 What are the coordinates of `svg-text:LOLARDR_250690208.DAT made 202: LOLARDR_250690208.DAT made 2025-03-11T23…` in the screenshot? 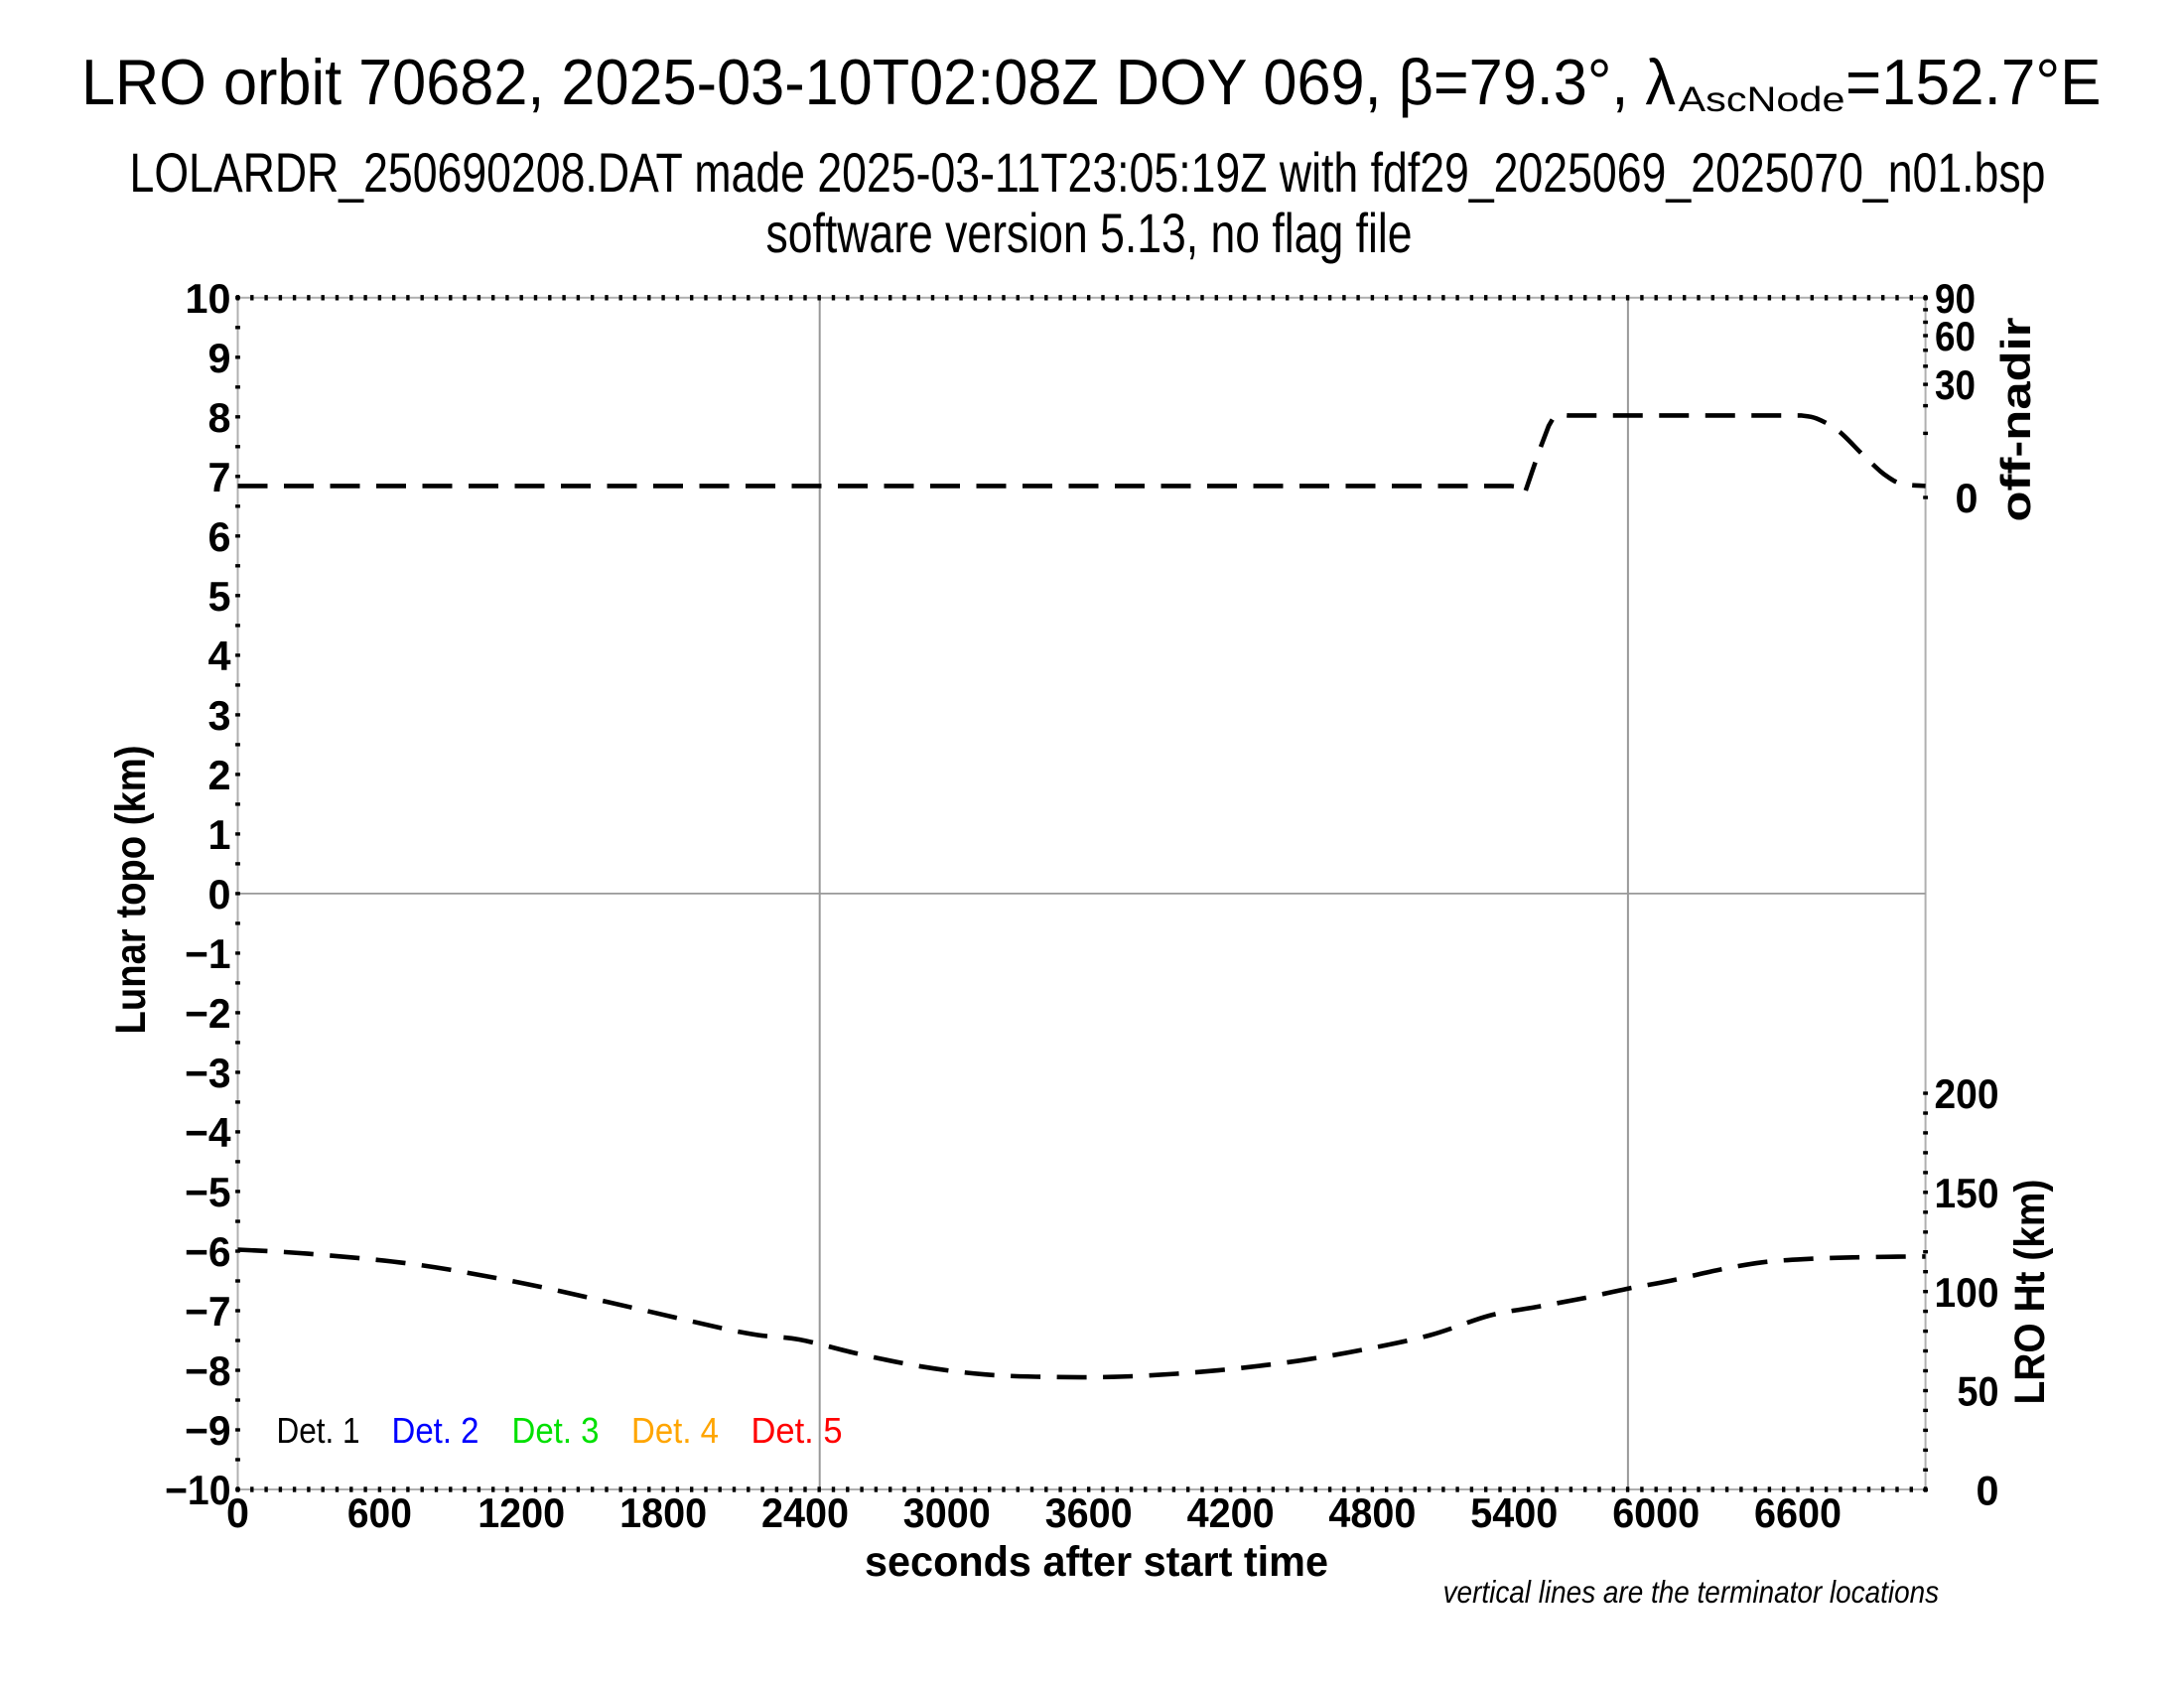 It's located at (1088, 172).